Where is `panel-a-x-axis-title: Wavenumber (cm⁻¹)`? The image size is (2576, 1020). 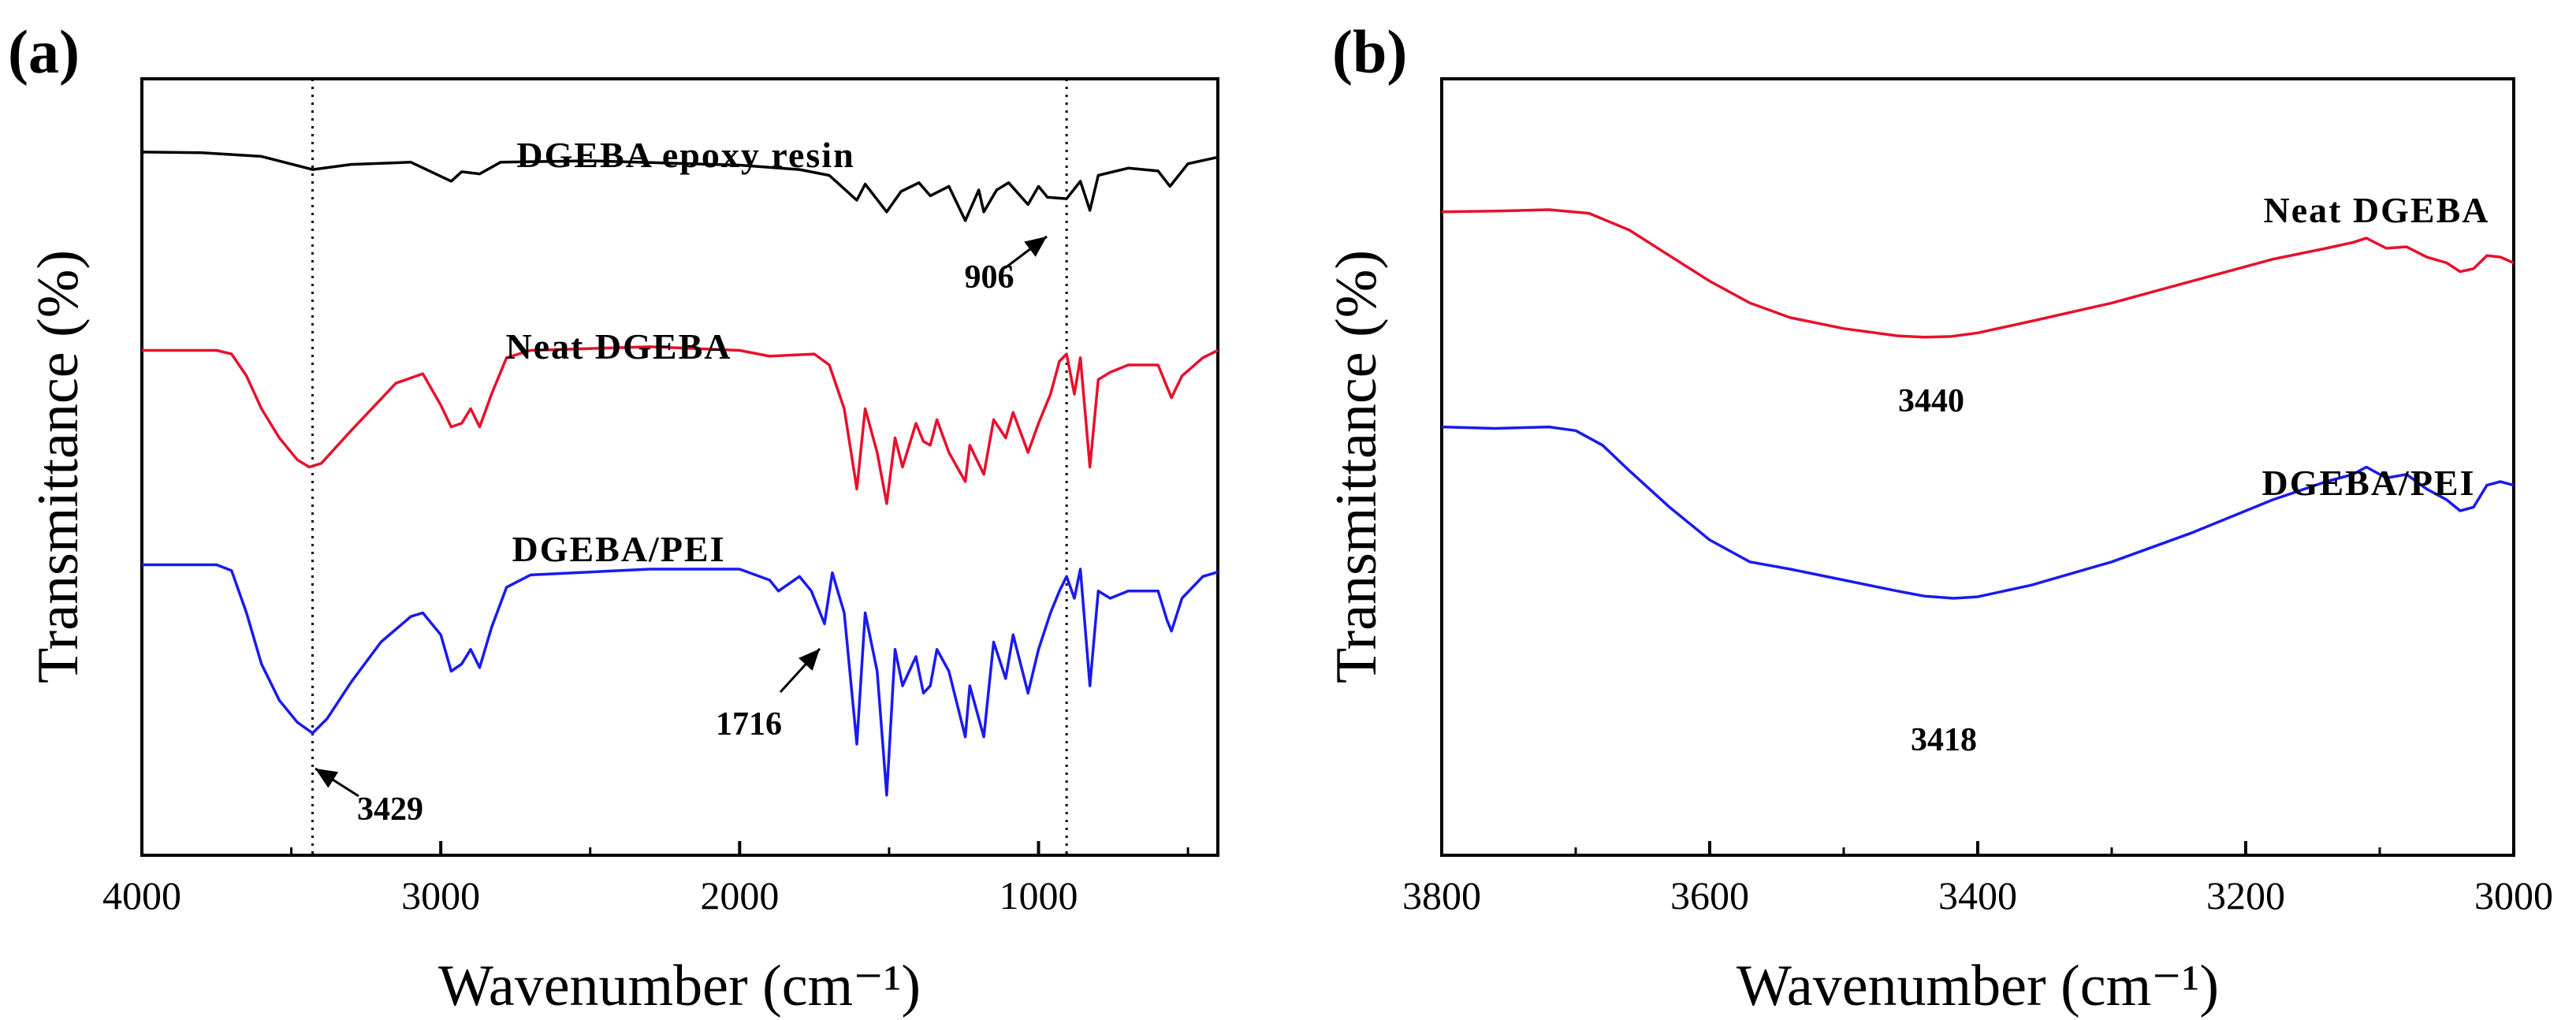
panel-a-x-axis-title: Wavenumber (cm⁻¹) is located at coordinates (679, 986).